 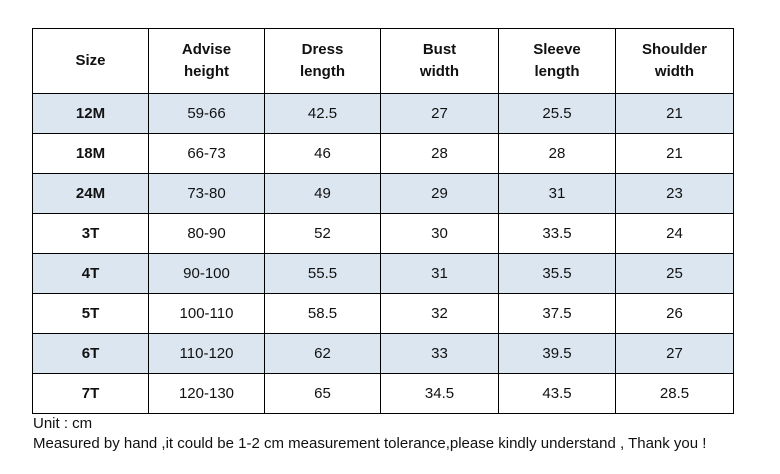 I want to click on header-cell: Bust width, so click(x=439, y=61).